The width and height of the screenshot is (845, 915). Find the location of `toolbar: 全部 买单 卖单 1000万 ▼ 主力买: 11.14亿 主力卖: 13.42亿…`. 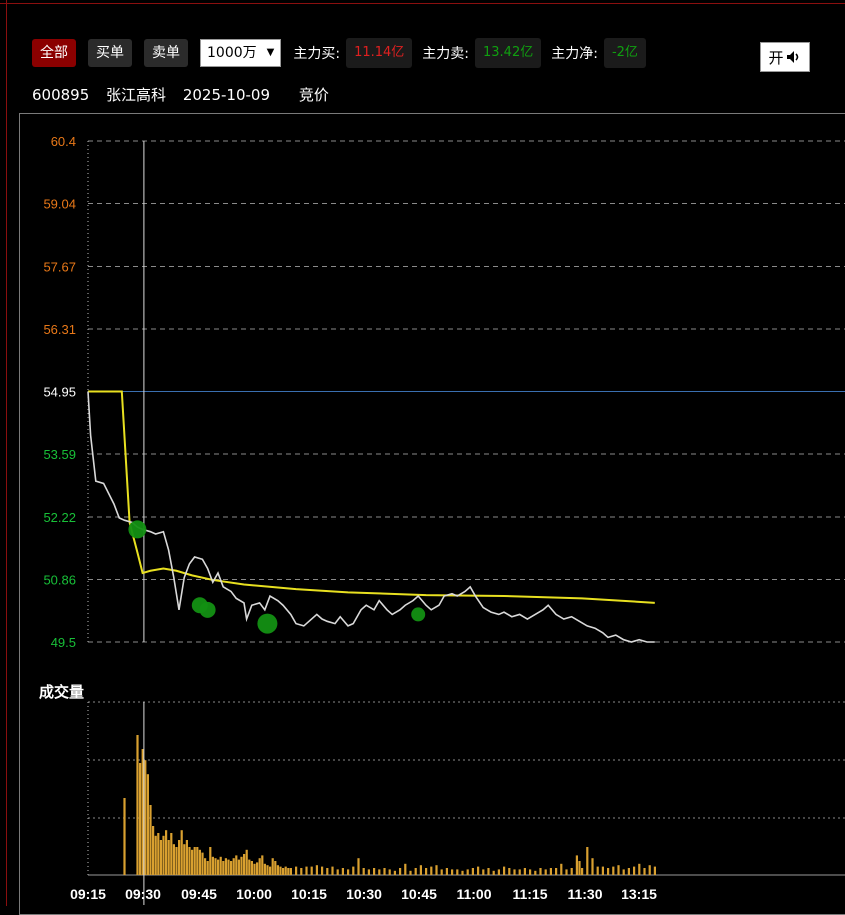

toolbar: 全部 买单 卖单 1000万 ▼ 主力买: 11.14亿 主力卖: 13.42亿… is located at coordinates (344, 53).